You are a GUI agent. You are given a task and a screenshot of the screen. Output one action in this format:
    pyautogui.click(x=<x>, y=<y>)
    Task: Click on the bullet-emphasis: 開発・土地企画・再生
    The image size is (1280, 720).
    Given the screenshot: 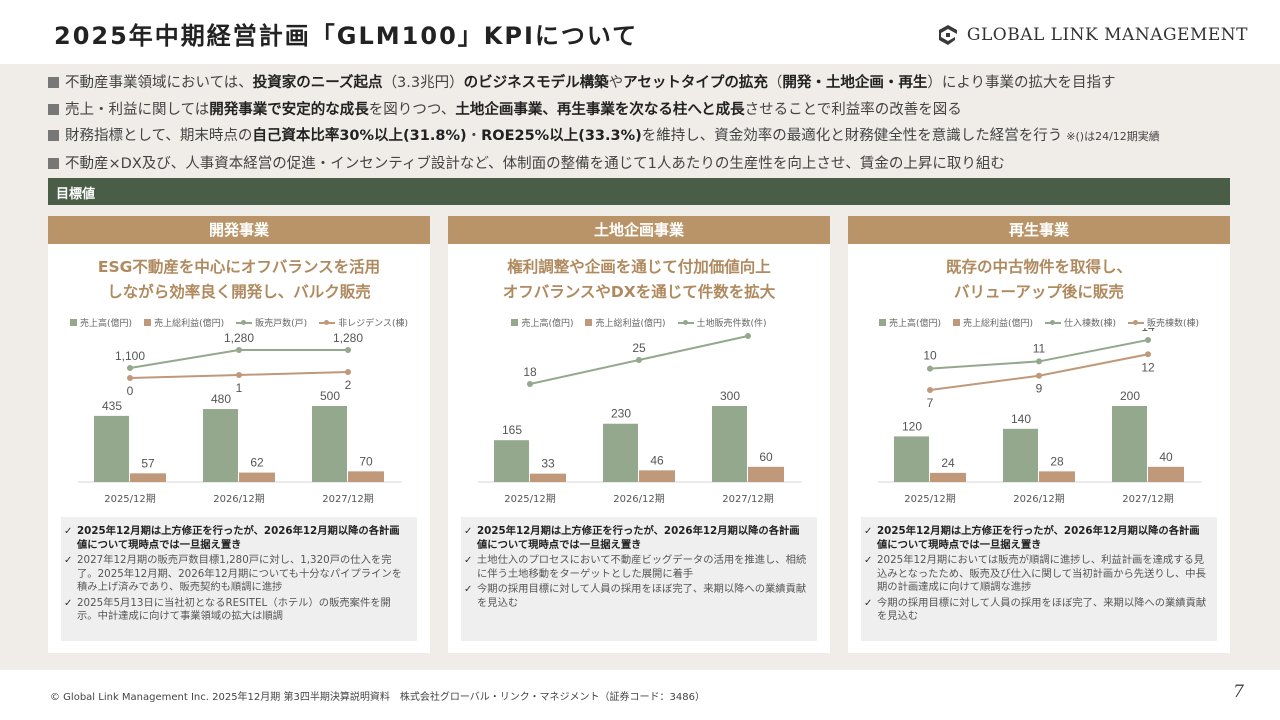 What is the action you would take?
    pyautogui.click(x=855, y=83)
    